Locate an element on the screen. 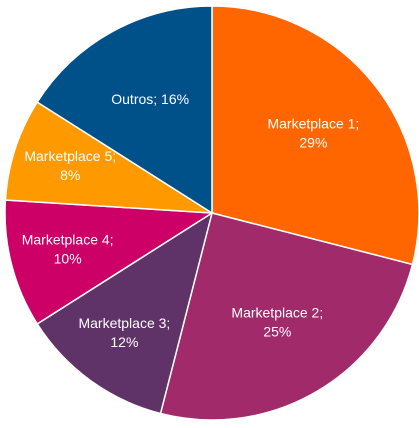  data-label: 12% is located at coordinates (124, 342).